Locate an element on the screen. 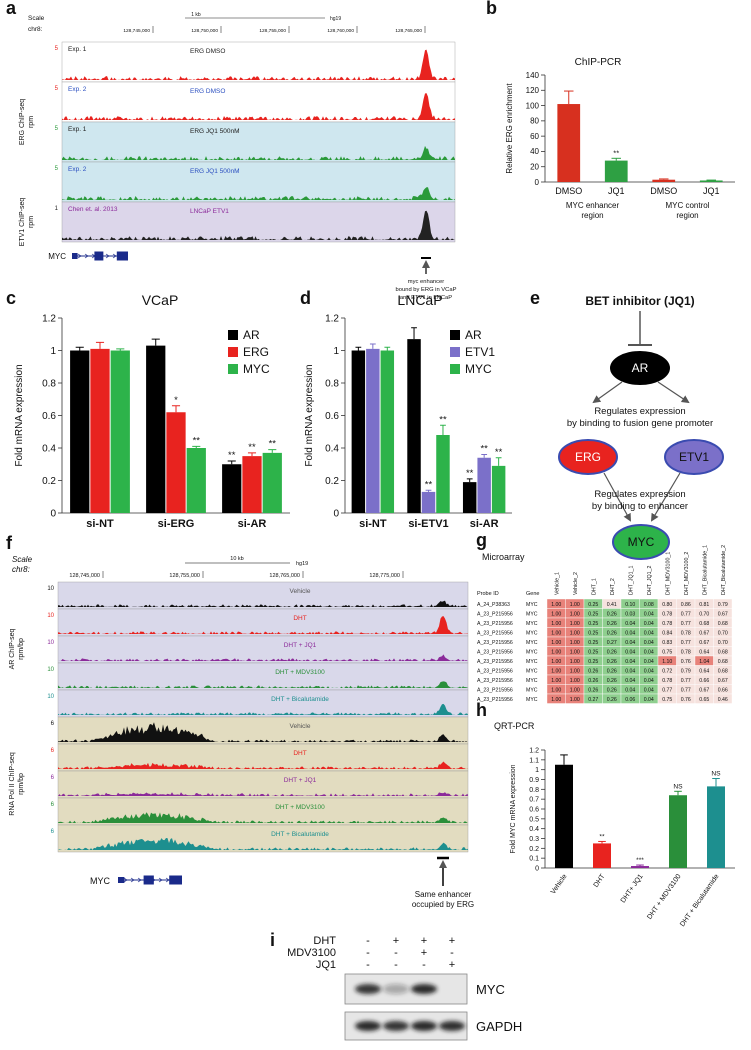 Image resolution: width=751 pixels, height=1050 pixels. table-cell: 0.67 is located at coordinates (704, 643).